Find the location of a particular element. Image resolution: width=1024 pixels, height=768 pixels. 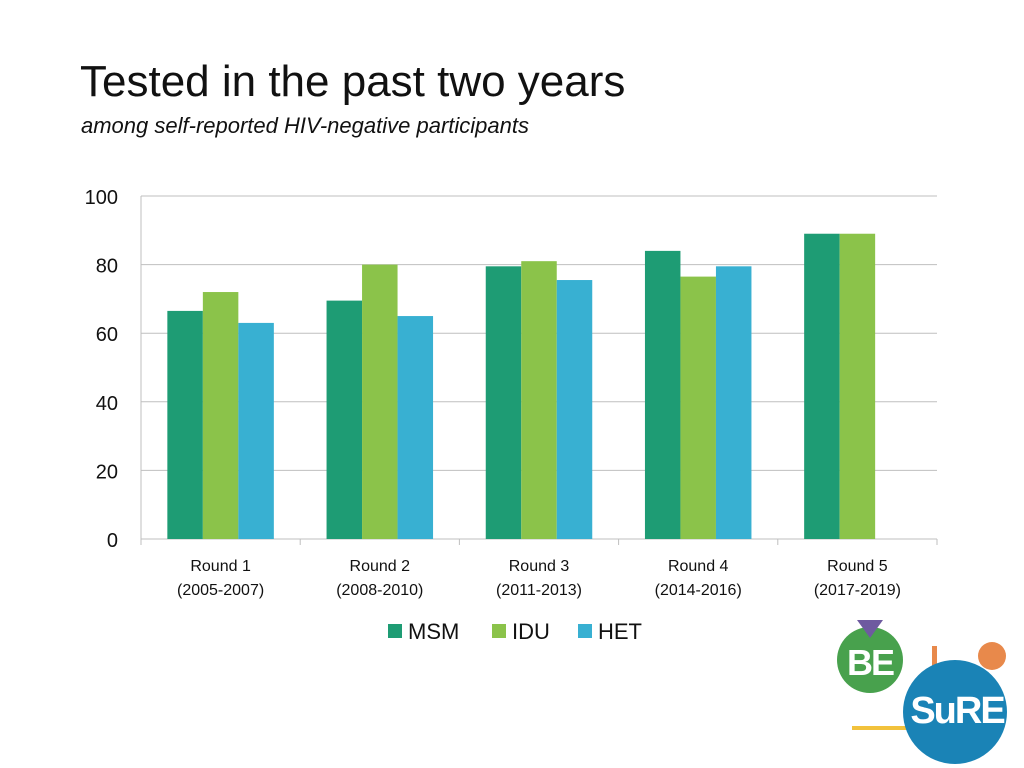

y-tick-label: 20 is located at coordinates (107, 472).